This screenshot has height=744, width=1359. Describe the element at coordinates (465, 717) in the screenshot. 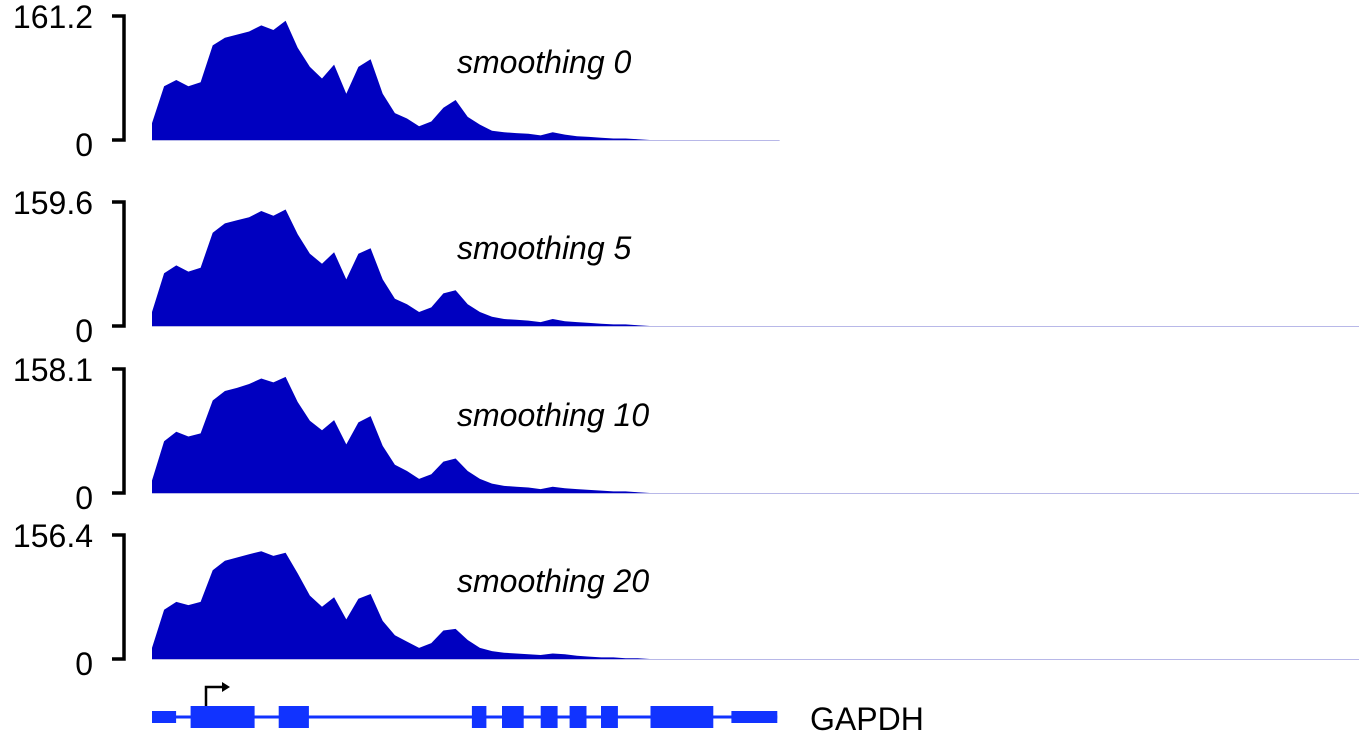

I see `gene-exons` at that location.